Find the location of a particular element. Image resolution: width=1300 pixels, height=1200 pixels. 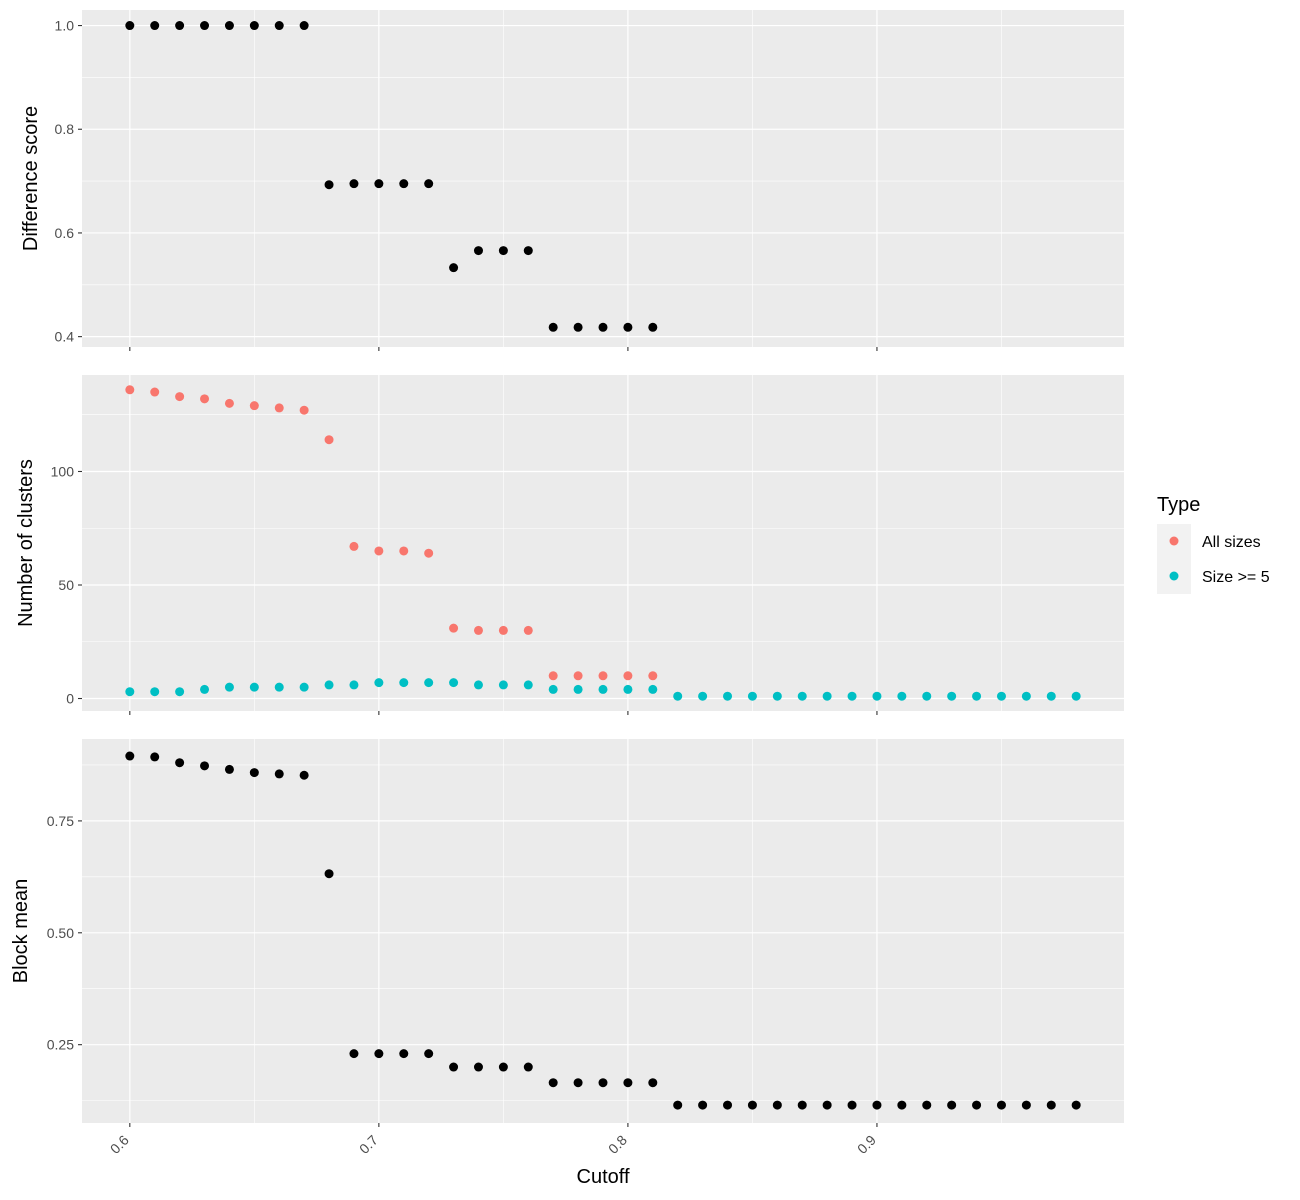

y-tick-label: 0.6 is located at coordinates (65, 233).